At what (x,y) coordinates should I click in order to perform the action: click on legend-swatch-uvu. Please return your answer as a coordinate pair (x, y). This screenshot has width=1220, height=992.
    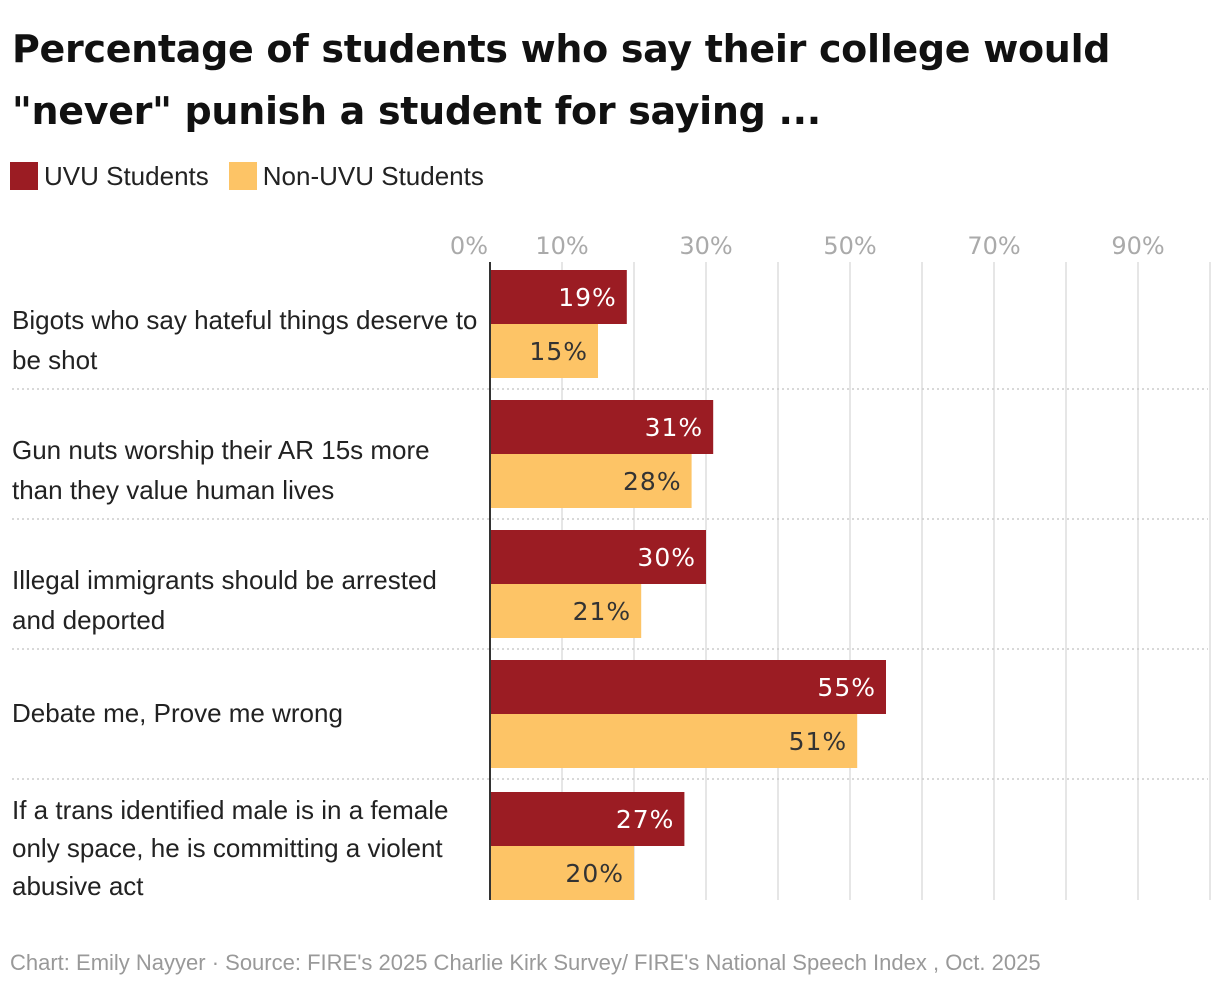
    Looking at the image, I should click on (24, 176).